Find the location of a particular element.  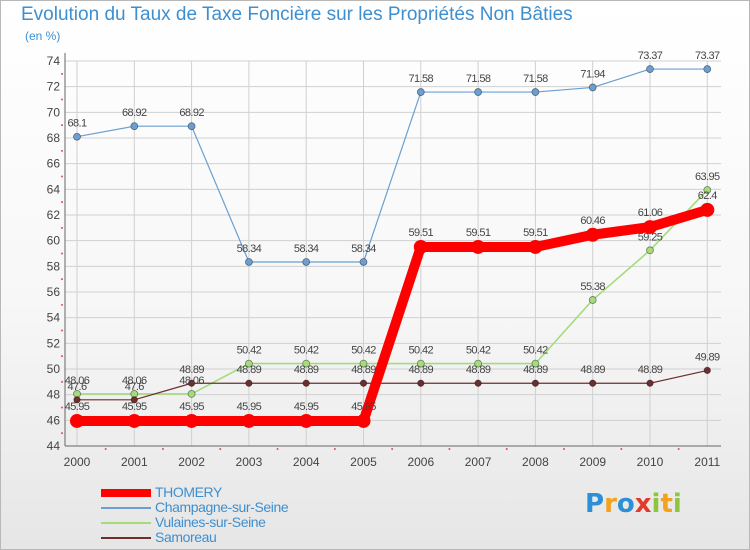

data-label: 60.46 is located at coordinates (592, 221).